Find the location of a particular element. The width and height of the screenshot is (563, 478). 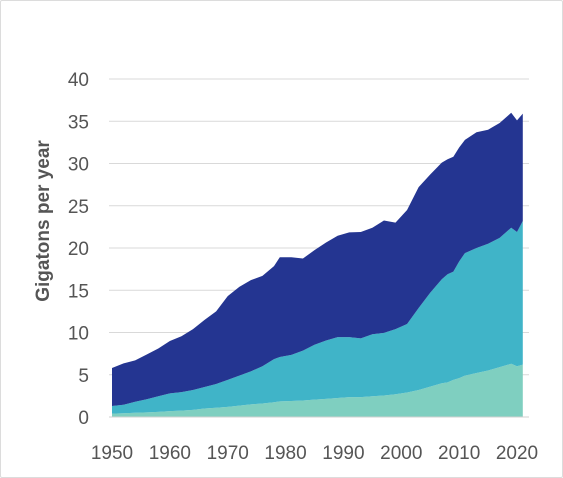

y-axis-ticks: 0 5 10 15 20 25 30 35 40 is located at coordinates (78, 249).